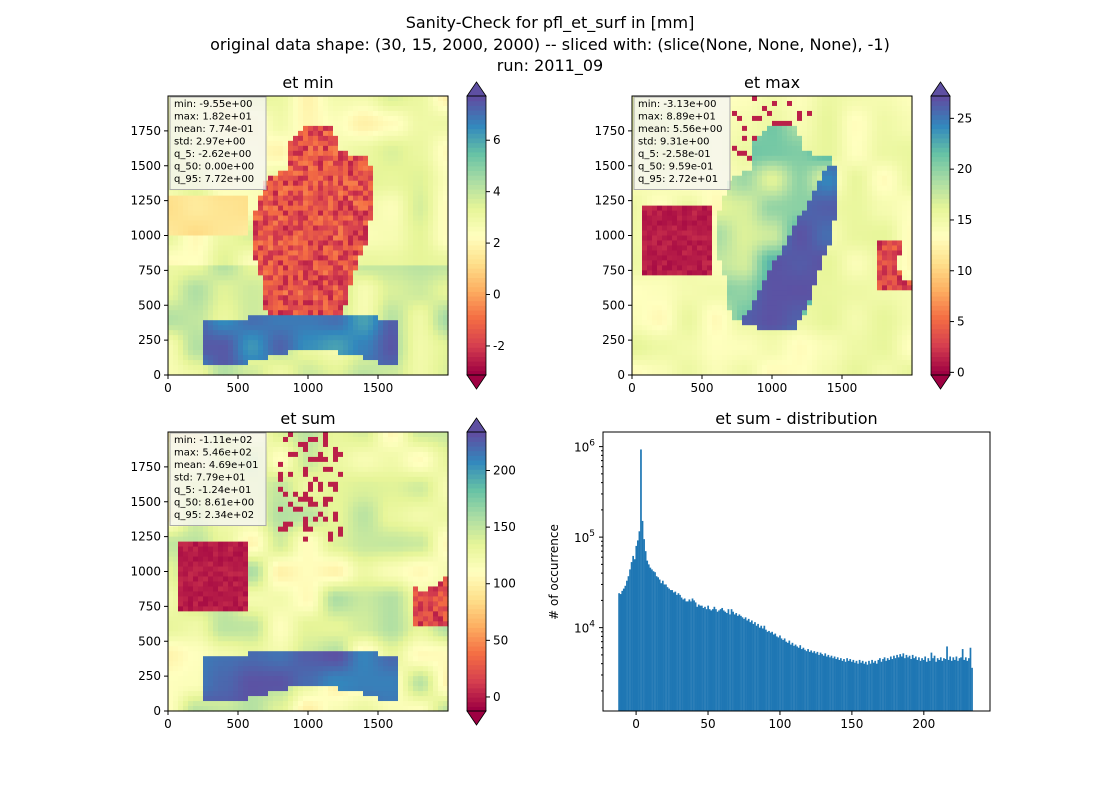 The width and height of the screenshot is (1100, 800). Describe the element at coordinates (497, 243) in the screenshot. I see `colorbar-tick-label: 2` at that location.